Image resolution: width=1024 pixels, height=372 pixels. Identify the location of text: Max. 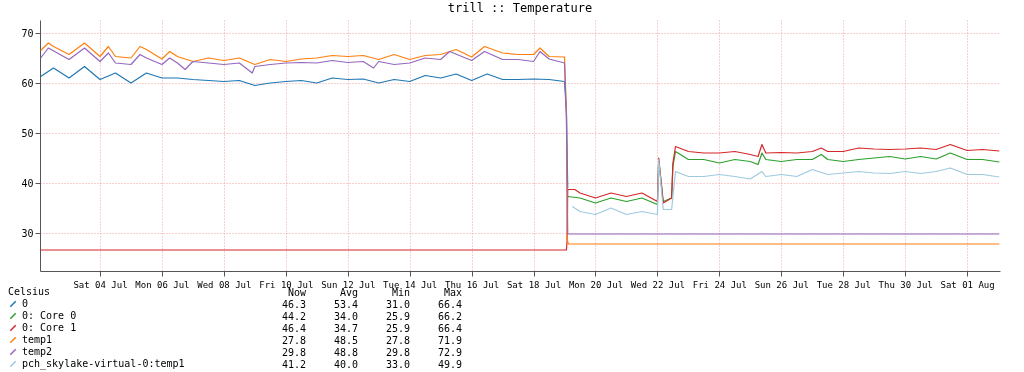
(452, 292).